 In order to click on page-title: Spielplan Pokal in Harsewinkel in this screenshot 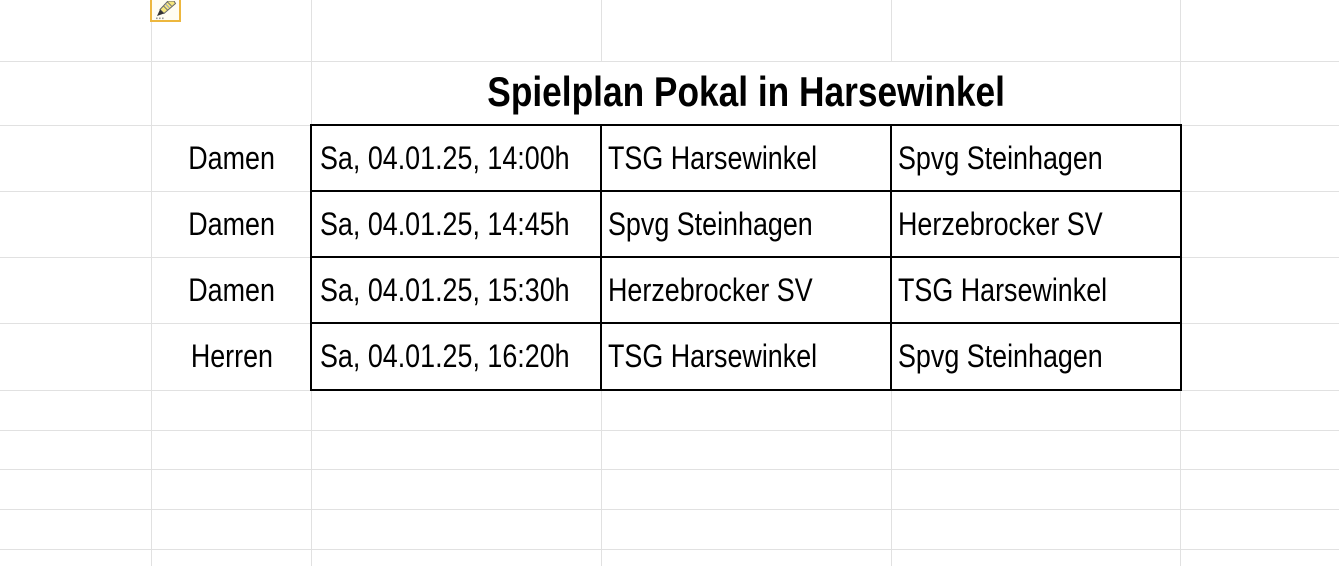, I will do `click(746, 91)`.